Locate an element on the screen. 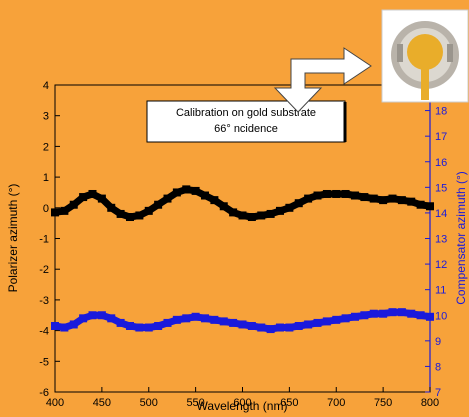 Image resolution: width=469 pixels, height=417 pixels. x-tick-label: 400 is located at coordinates (55, 403).